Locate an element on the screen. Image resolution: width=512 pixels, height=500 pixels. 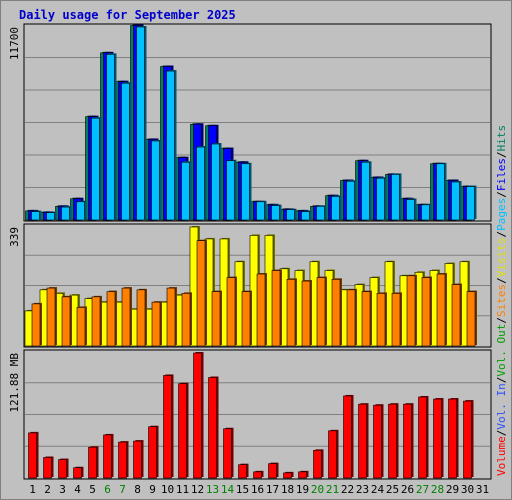
legend-item-1: / is located at coordinates (501, 433).